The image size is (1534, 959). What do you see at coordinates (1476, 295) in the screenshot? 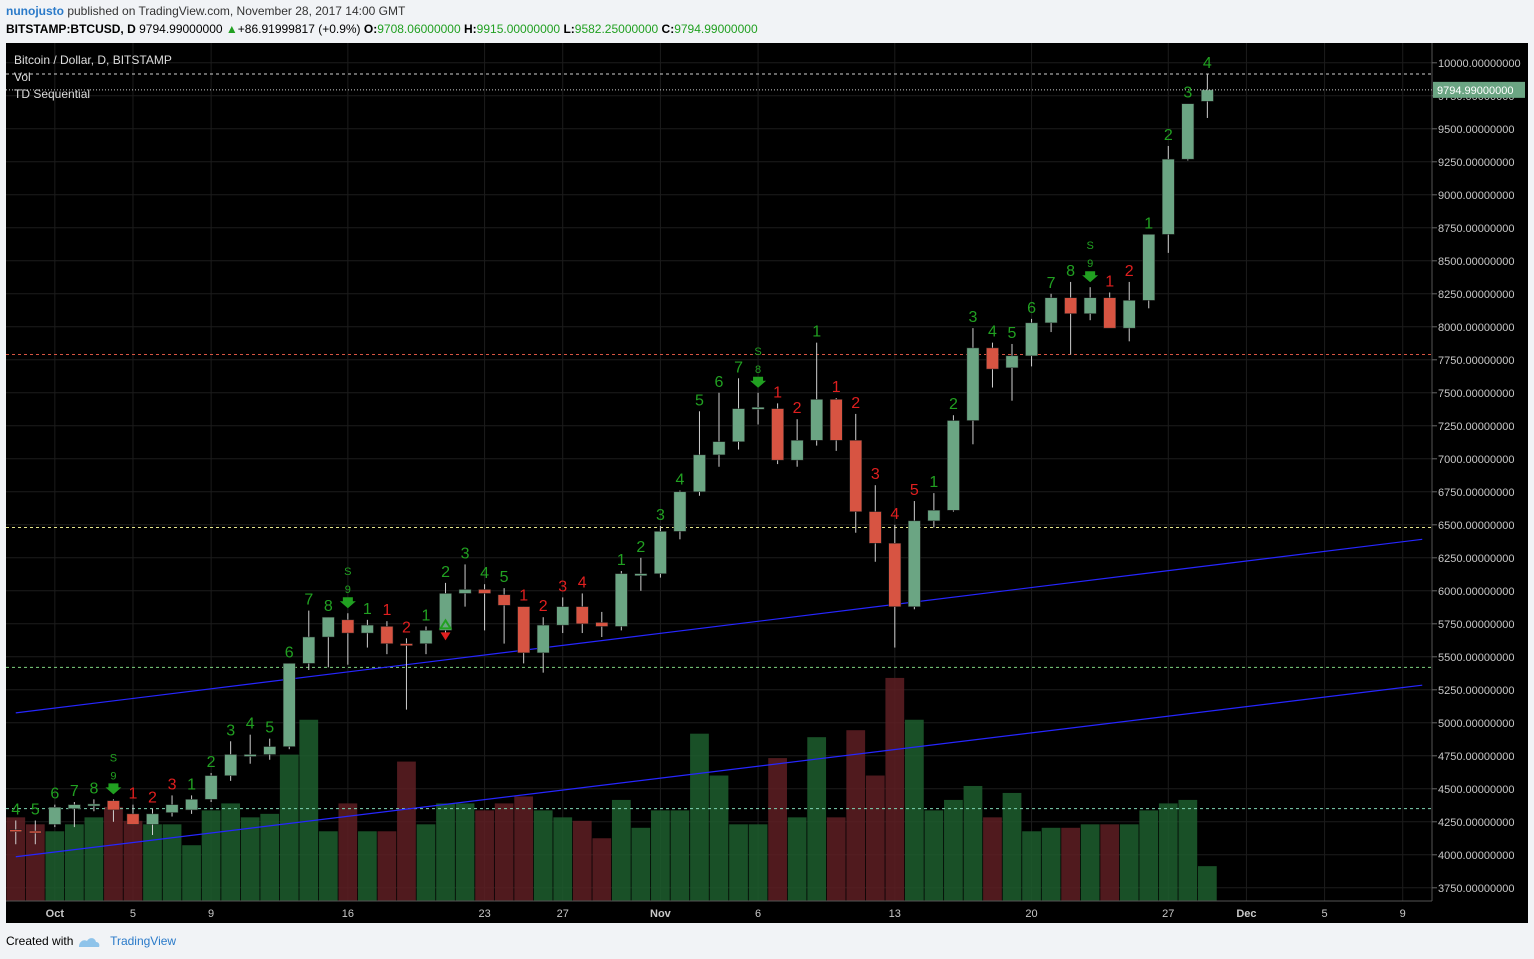
I see `y-tick-label: 8250.00000000` at bounding box center [1476, 295].